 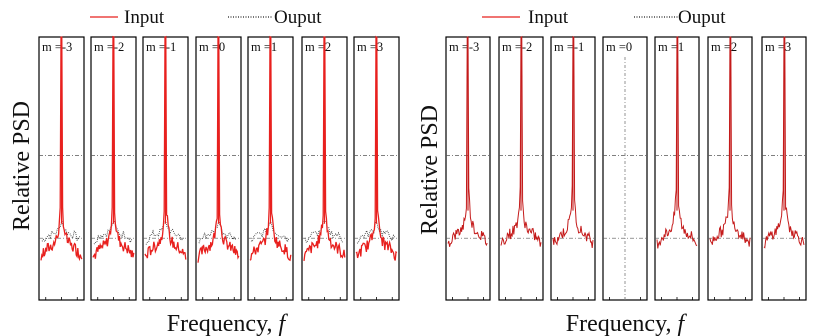 I want to click on left-y-axis-label: Relative PSD, so click(x=22, y=166).